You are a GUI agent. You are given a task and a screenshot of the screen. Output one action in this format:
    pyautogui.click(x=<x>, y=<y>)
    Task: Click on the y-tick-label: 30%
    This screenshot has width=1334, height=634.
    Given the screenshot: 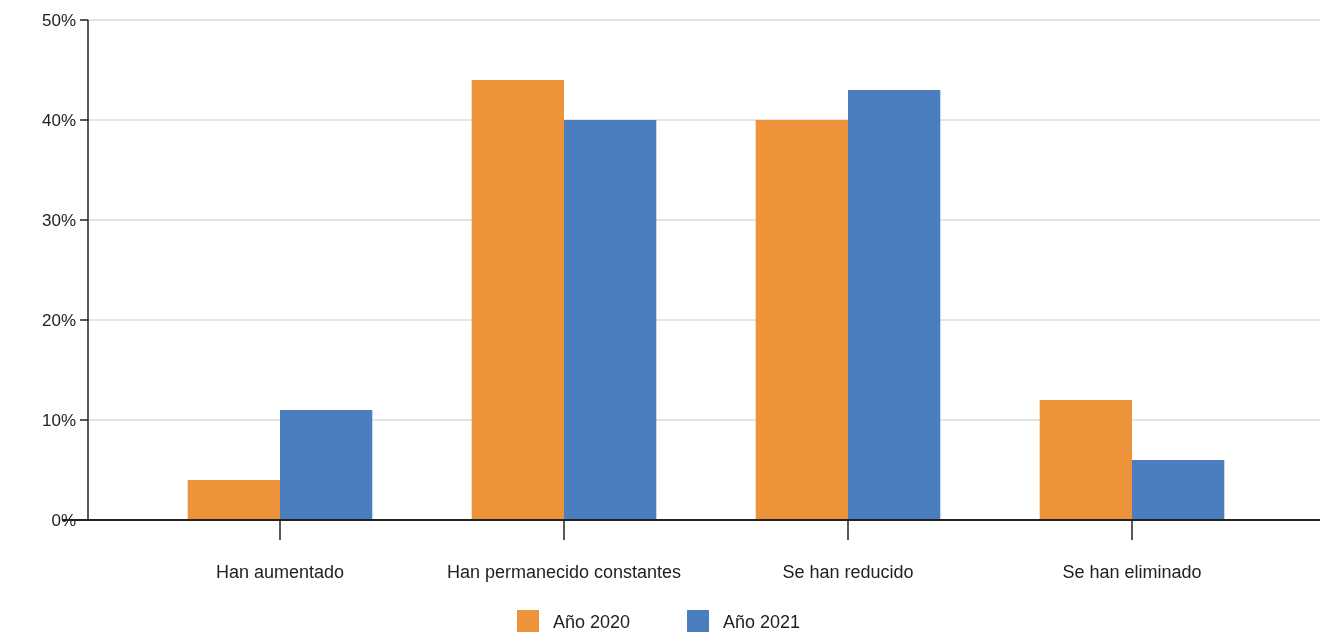 What is the action you would take?
    pyautogui.click(x=58, y=220)
    